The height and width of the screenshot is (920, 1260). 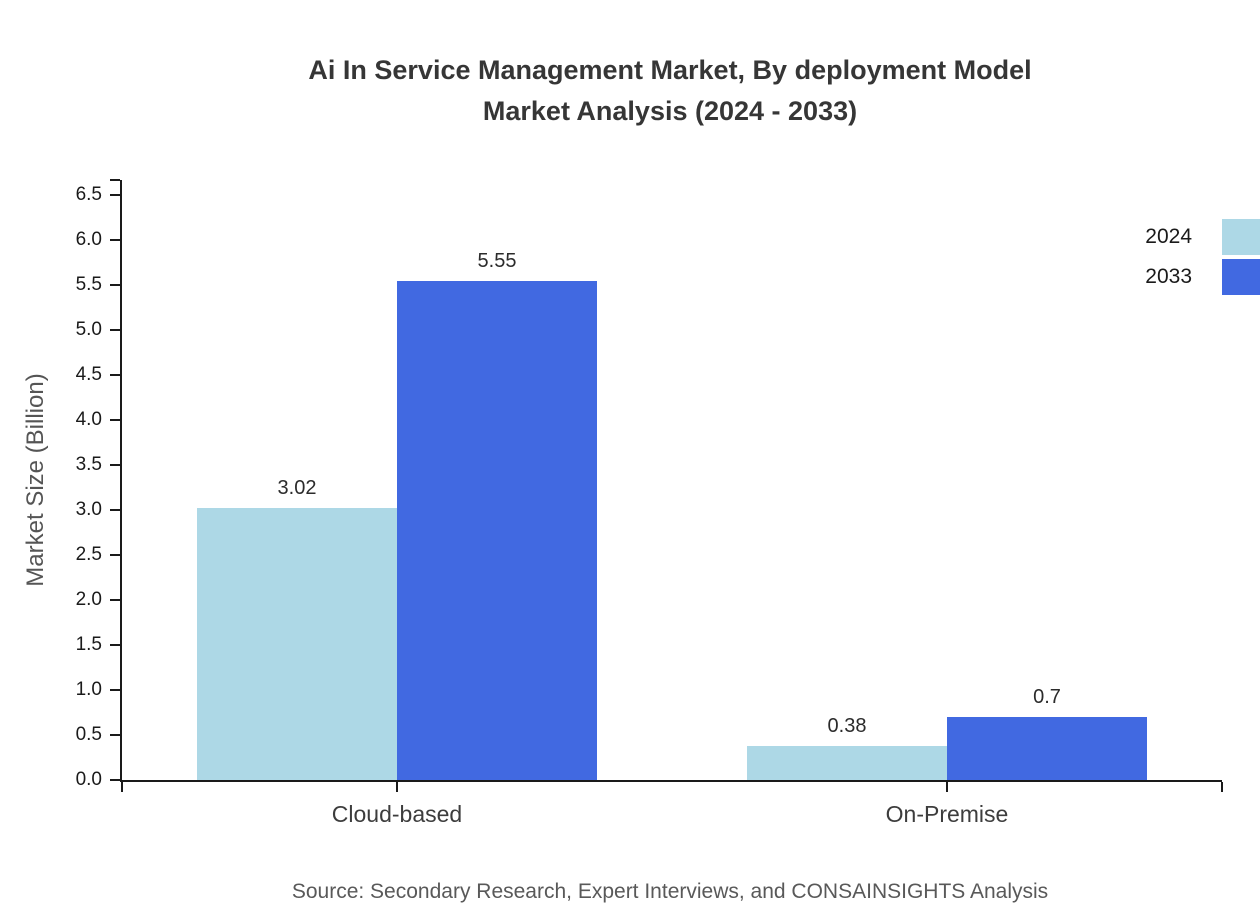 What do you see at coordinates (947, 814) in the screenshot?
I see `category-label: On-Premise` at bounding box center [947, 814].